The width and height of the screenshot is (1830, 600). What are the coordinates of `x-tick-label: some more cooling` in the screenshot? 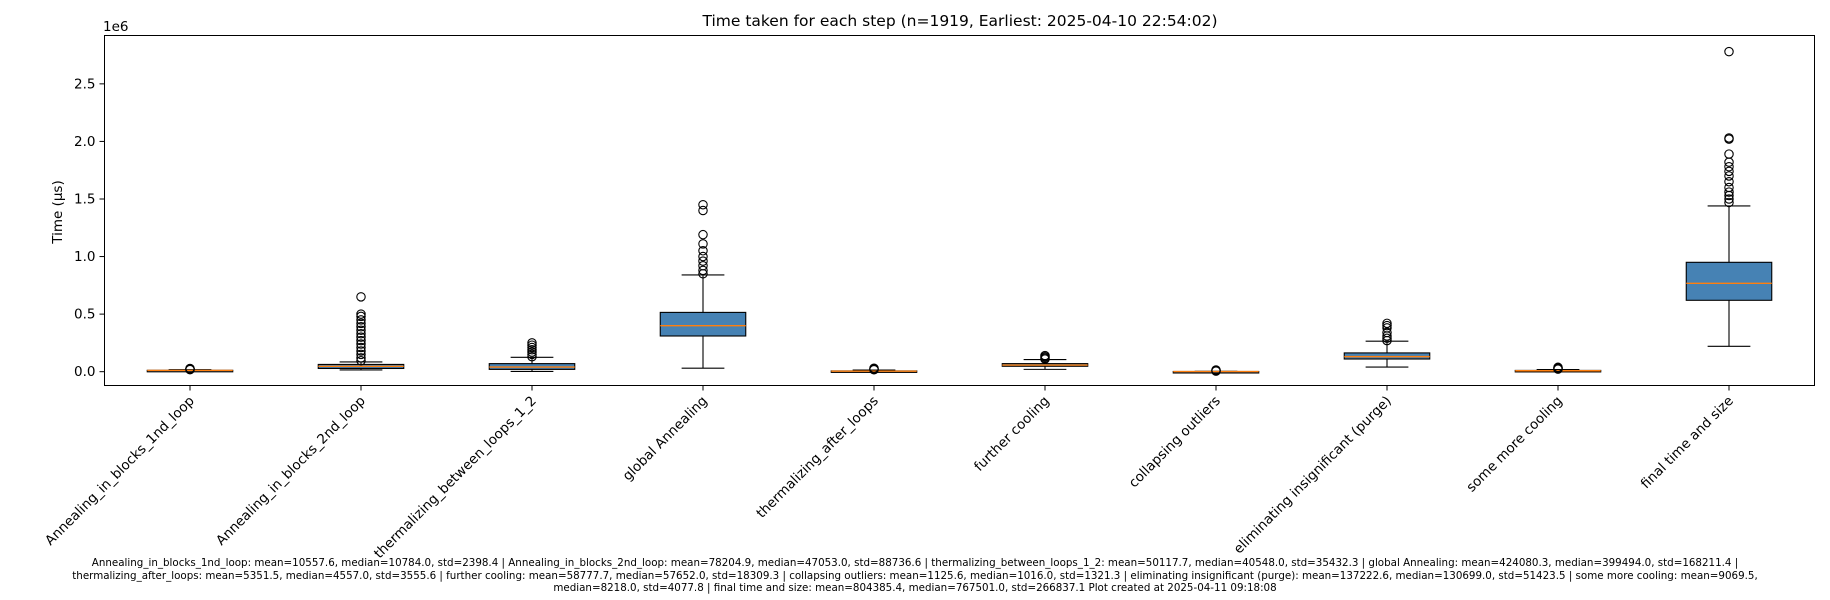 It's located at (1514, 444).